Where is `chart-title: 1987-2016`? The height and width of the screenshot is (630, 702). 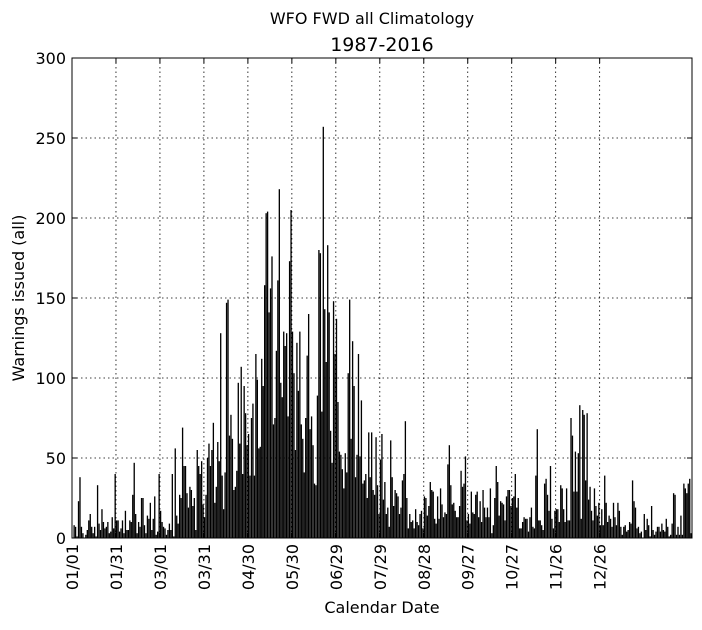
chart-title: 1987-2016 is located at coordinates (382, 45).